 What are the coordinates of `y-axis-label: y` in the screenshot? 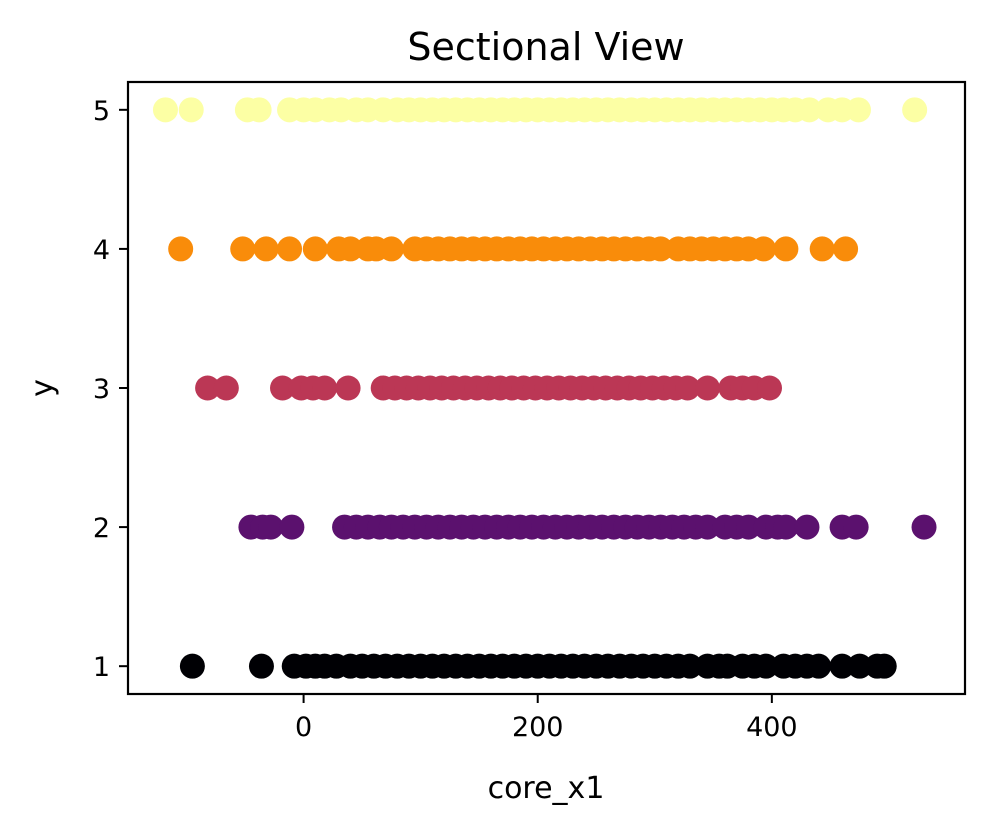 It's located at (42, 388).